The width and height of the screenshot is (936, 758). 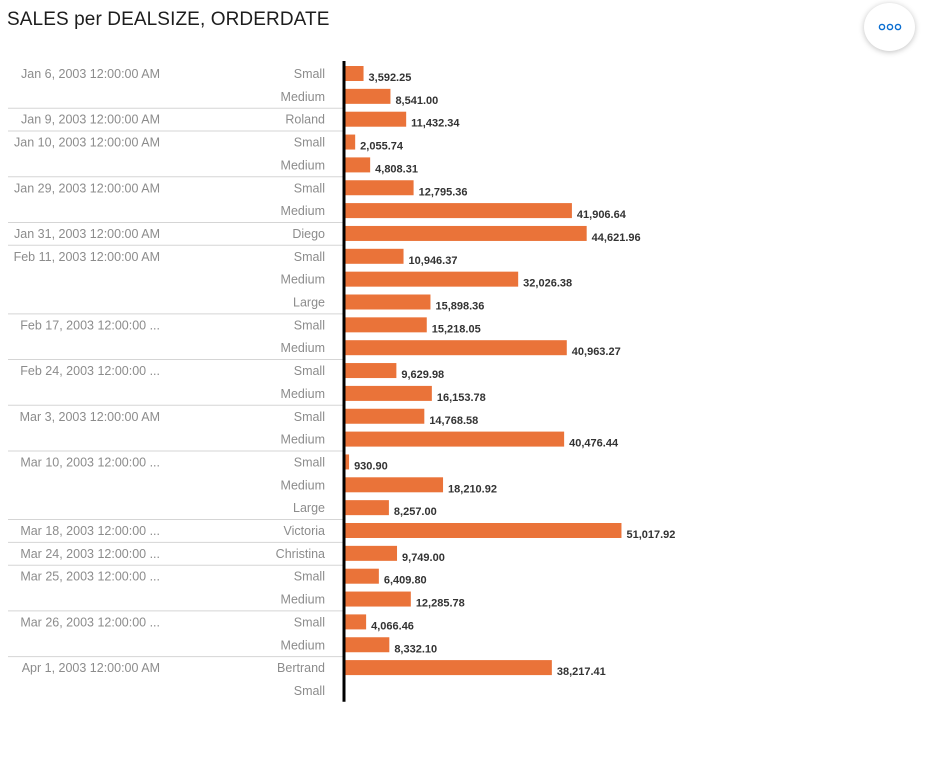 I want to click on category-label: Christina, so click(x=300, y=554).